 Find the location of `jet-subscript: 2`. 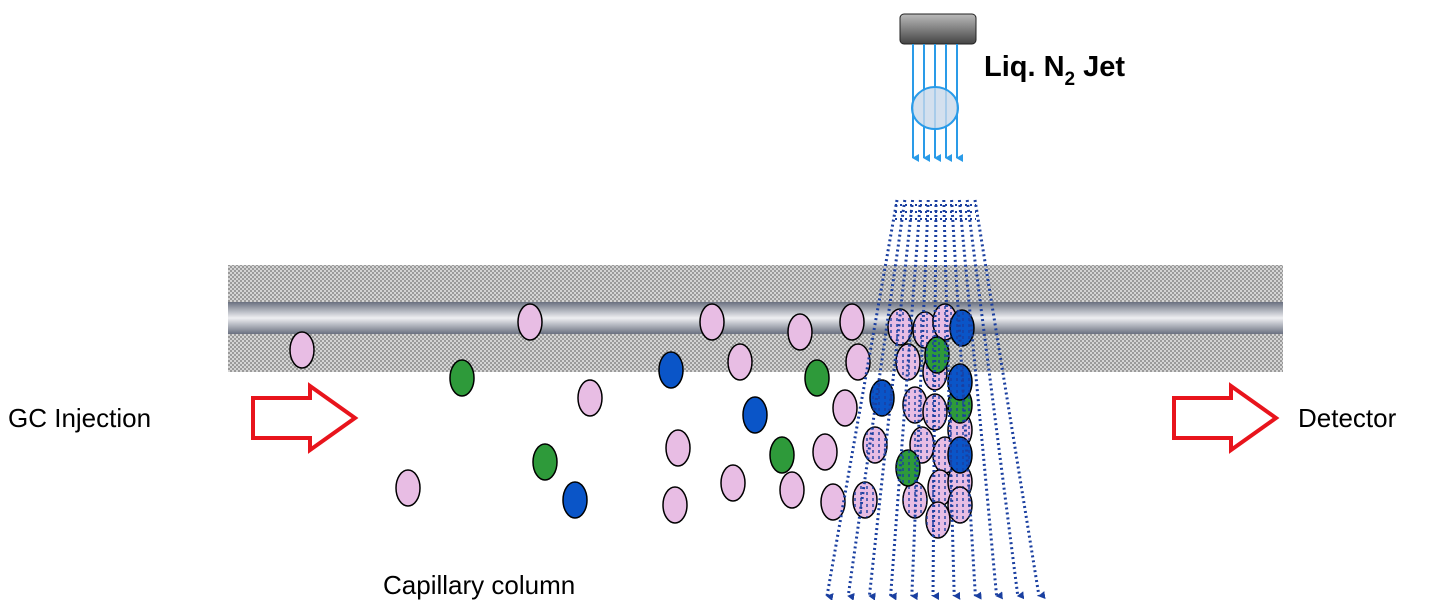

jet-subscript: 2 is located at coordinates (1070, 79).